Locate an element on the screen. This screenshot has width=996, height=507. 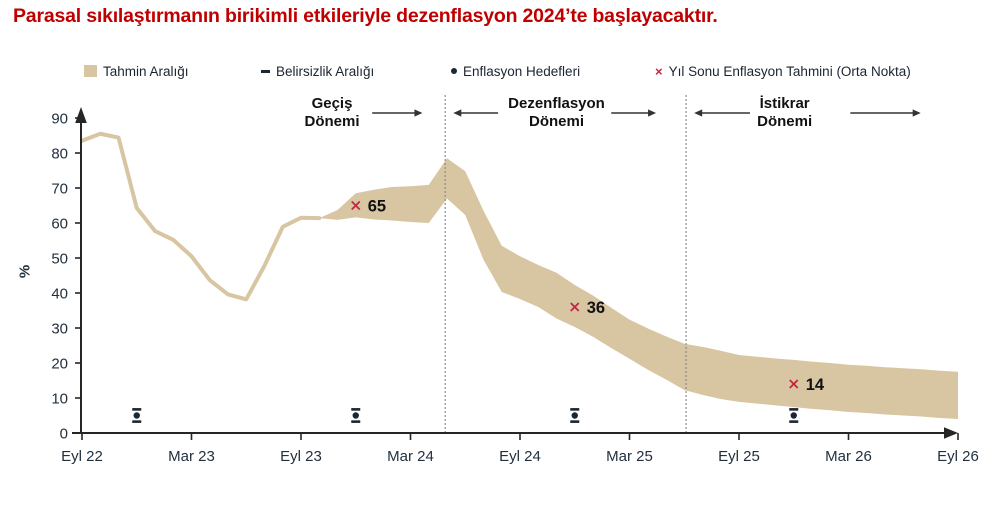
x-axis-arrowhead-icon is located at coordinates (951, 433).